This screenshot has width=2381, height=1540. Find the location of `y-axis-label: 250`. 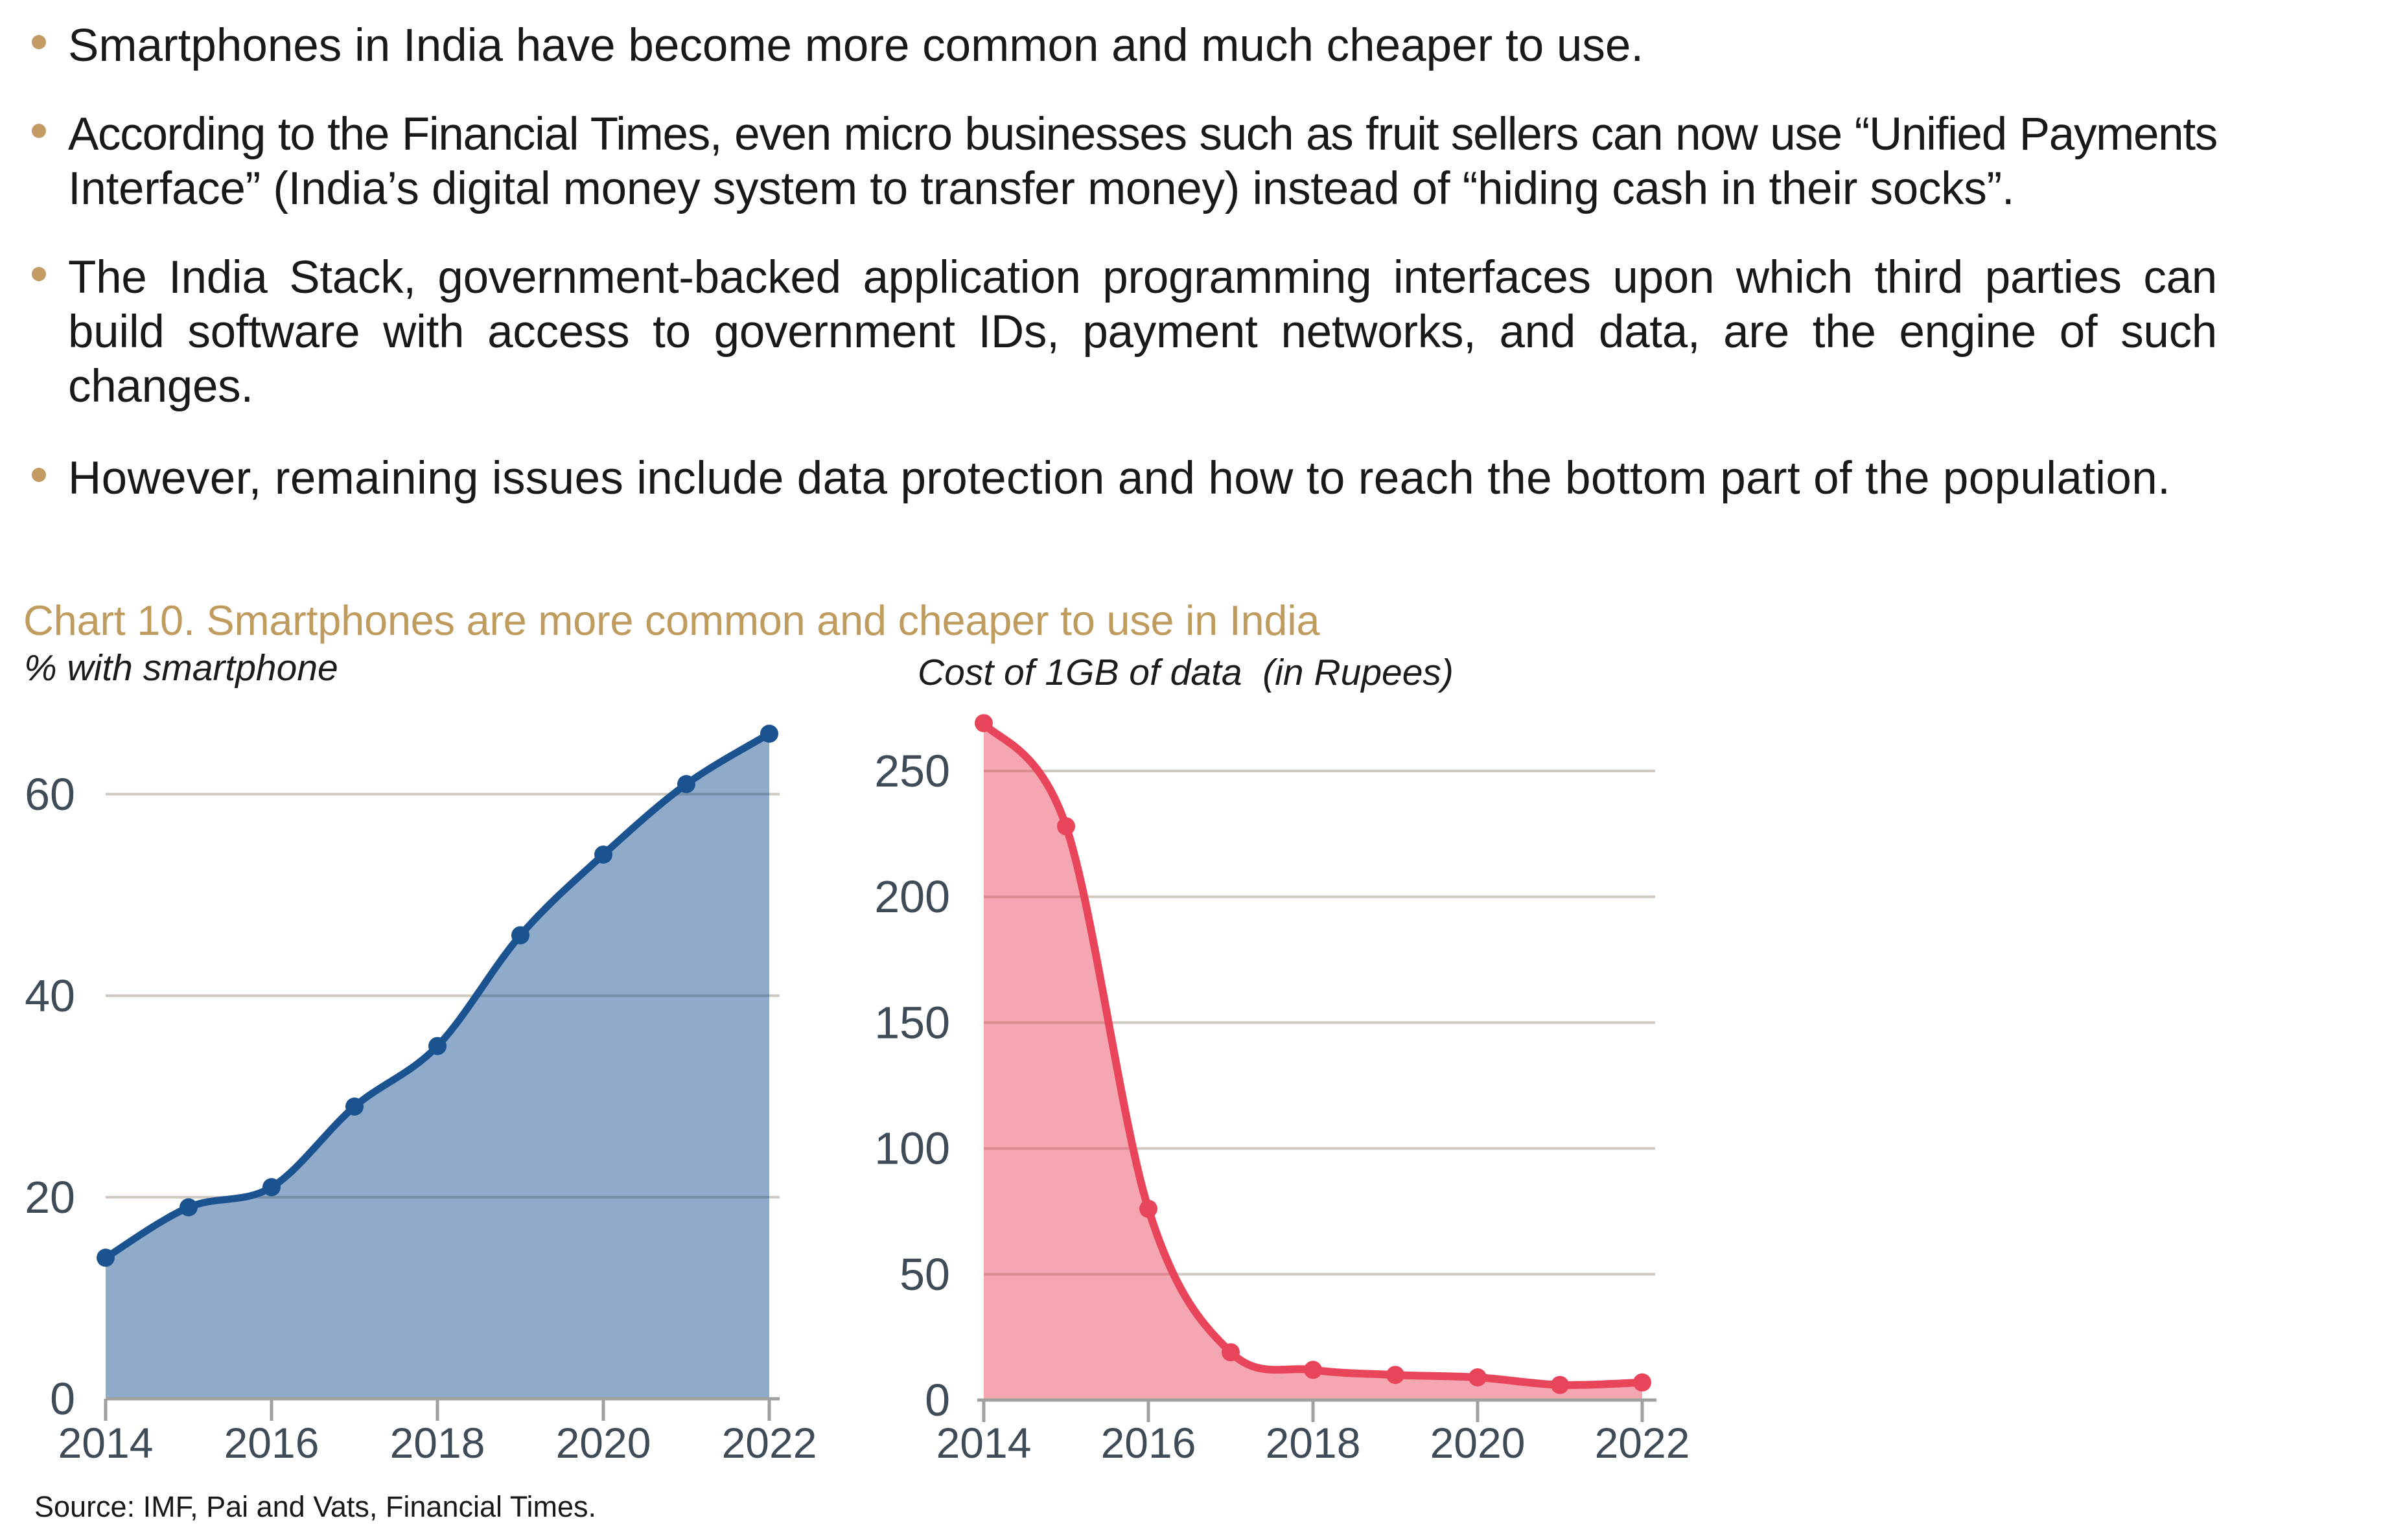

y-axis-label: 250 is located at coordinates (912, 771).